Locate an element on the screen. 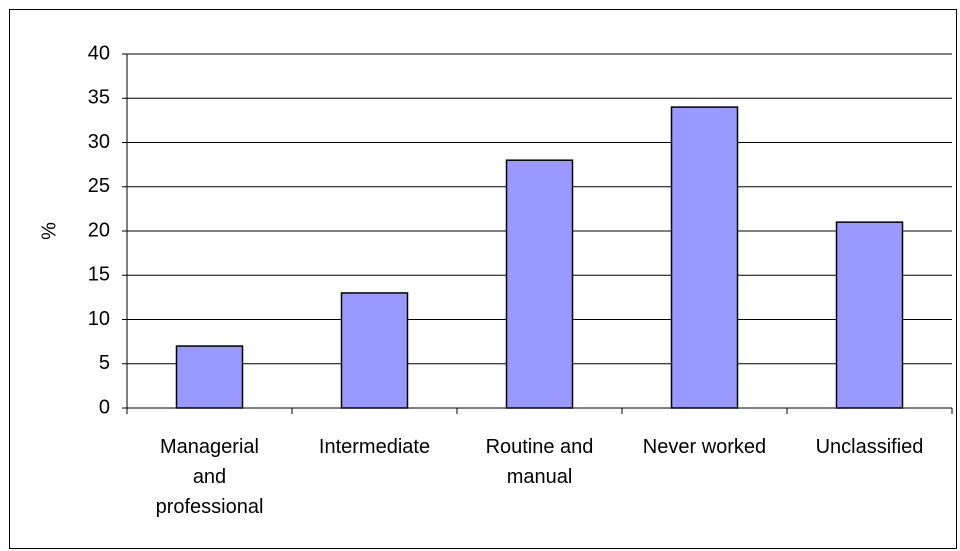 This screenshot has height=551, width=960. y-tick-label: 30 is located at coordinates (99, 142).